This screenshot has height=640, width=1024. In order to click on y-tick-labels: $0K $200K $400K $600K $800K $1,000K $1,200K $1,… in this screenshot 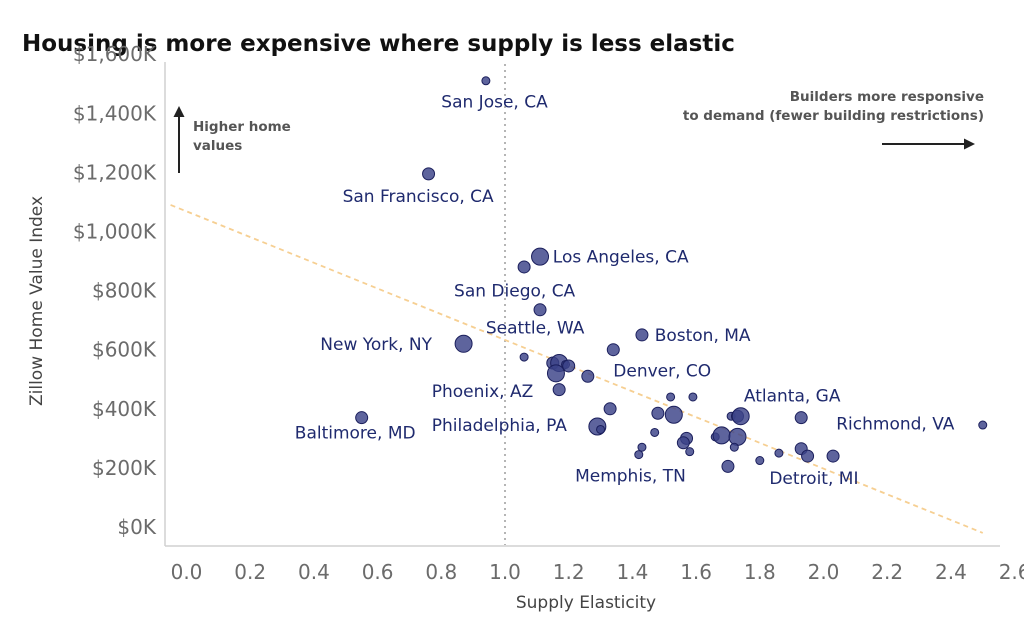, I will do `click(115, 290)`.